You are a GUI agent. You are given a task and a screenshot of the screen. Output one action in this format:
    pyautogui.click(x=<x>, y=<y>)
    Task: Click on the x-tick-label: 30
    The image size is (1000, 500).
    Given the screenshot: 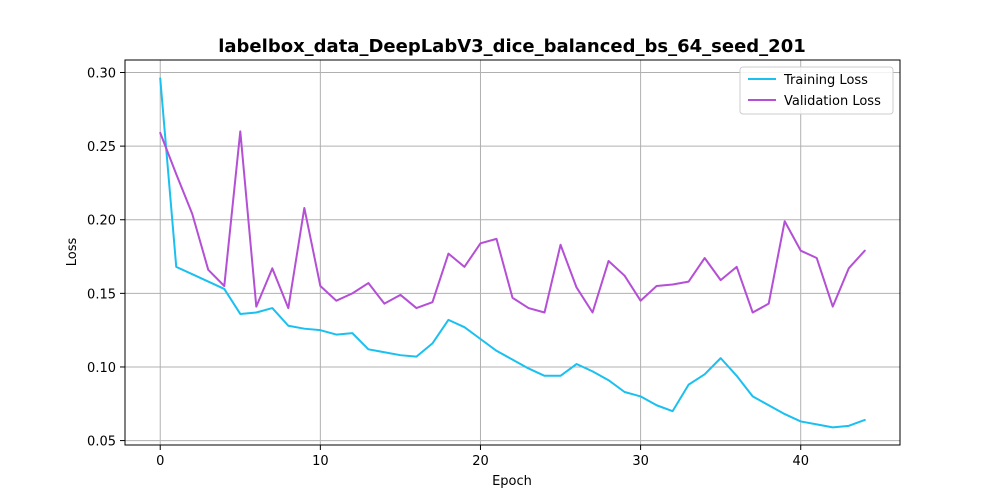 What is the action you would take?
    pyautogui.click(x=640, y=461)
    